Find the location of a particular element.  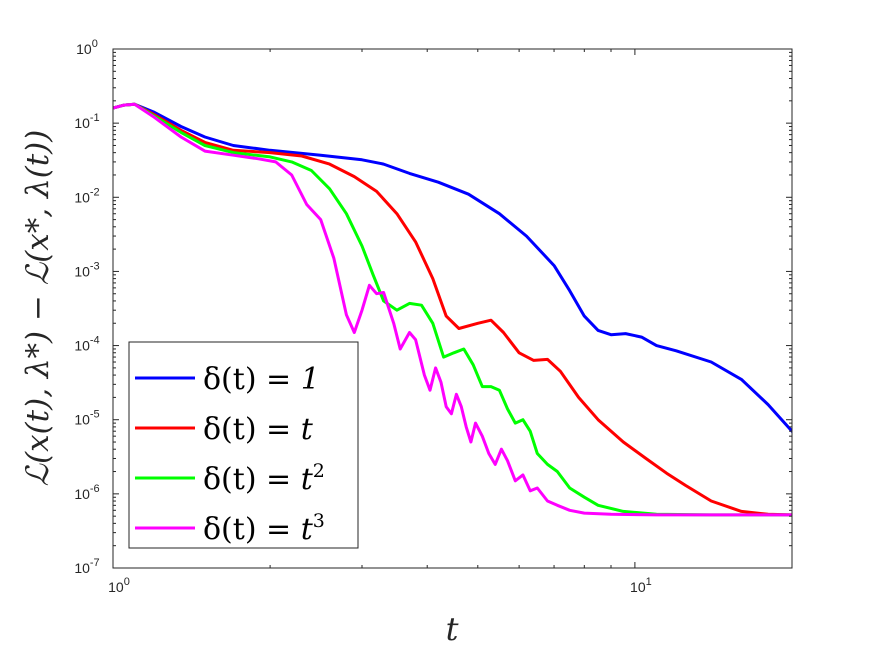

legend-label-1: δ(t) = 1 is located at coordinates (261, 379).